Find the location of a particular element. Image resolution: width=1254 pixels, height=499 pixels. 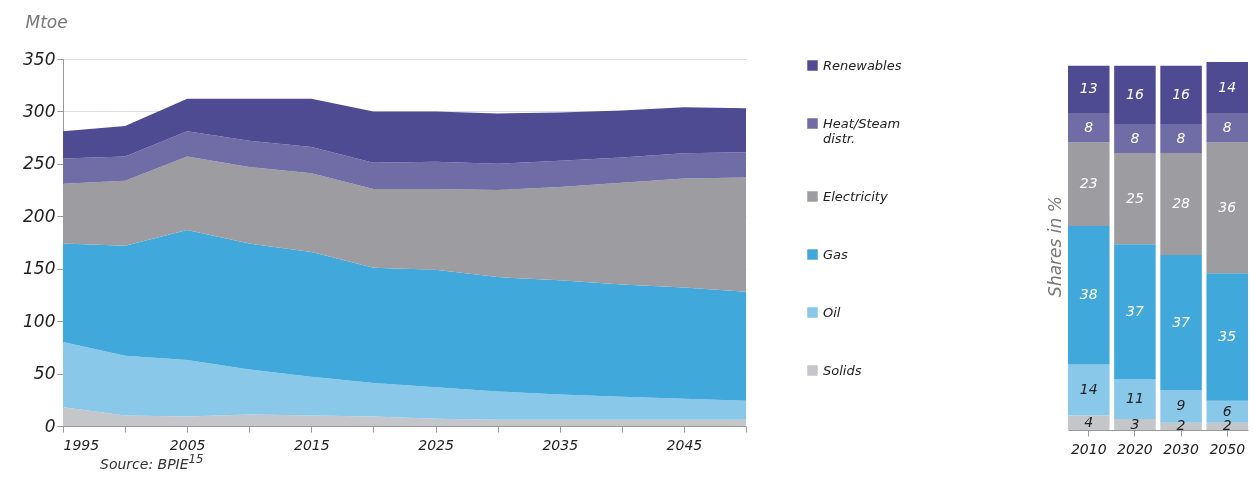

x-tick-label: 2025 is located at coordinates (436, 444).